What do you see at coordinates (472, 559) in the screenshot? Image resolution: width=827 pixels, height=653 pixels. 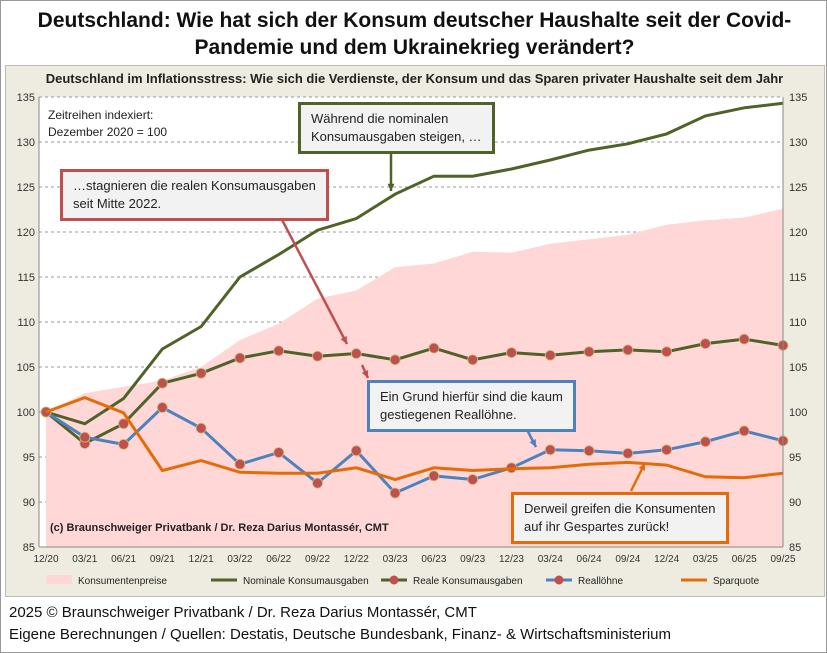 I see `x-tick-label: 09/23` at bounding box center [472, 559].